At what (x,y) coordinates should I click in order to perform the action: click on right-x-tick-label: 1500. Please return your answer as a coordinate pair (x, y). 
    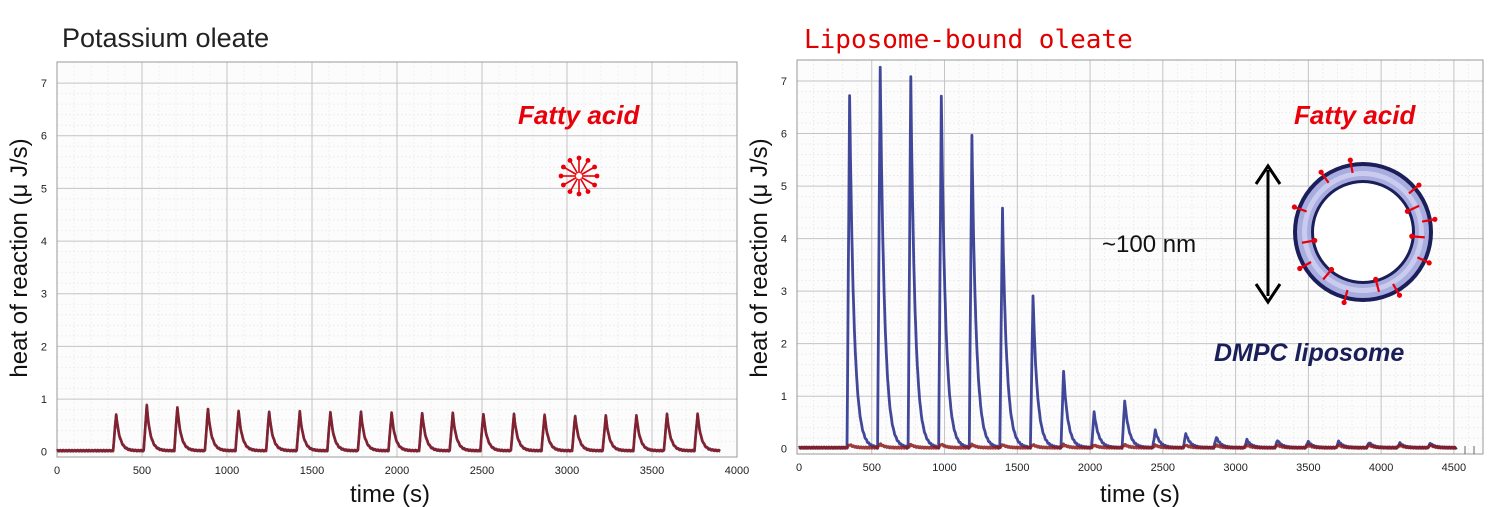
    Looking at the image, I should click on (1017, 468).